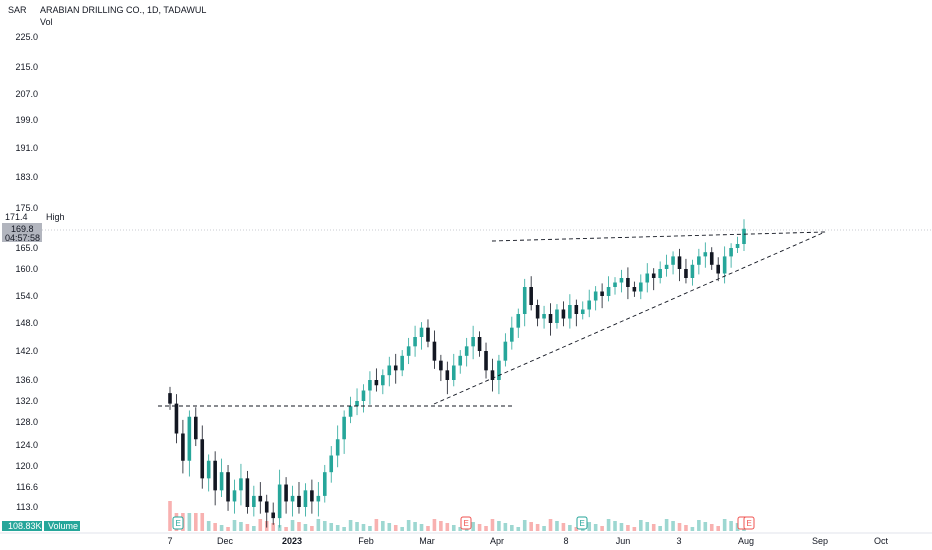 The height and width of the screenshot is (550, 932). I want to click on ascending-support-line, so click(629, 318).